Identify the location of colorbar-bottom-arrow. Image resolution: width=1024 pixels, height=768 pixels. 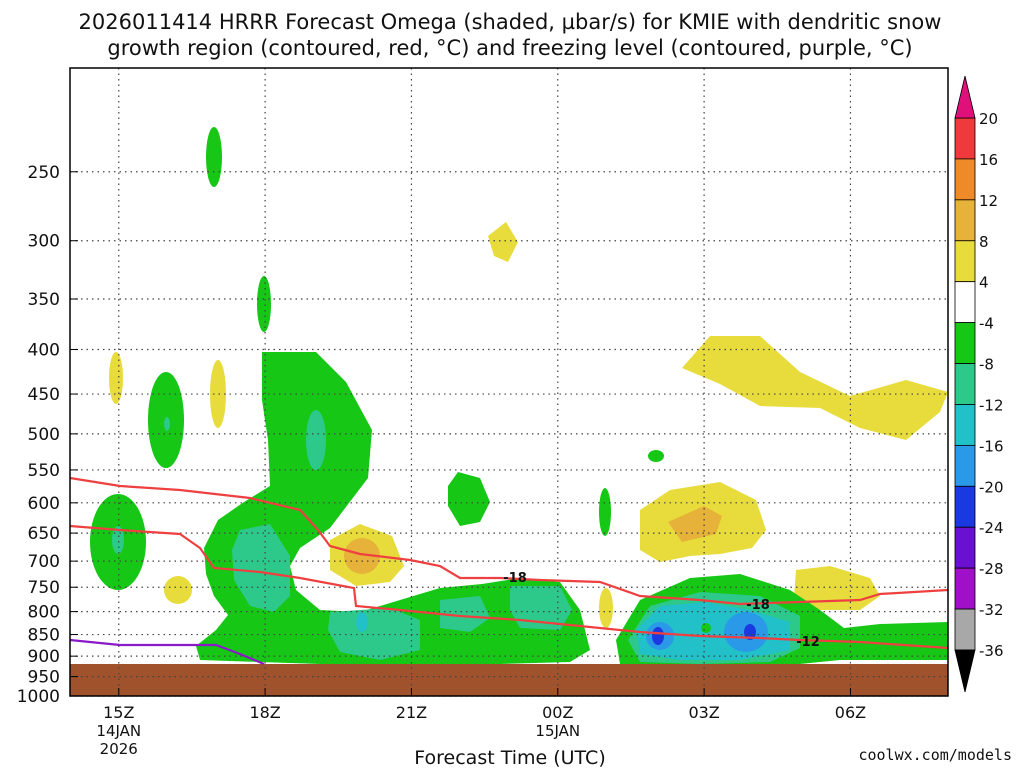
(965, 671).